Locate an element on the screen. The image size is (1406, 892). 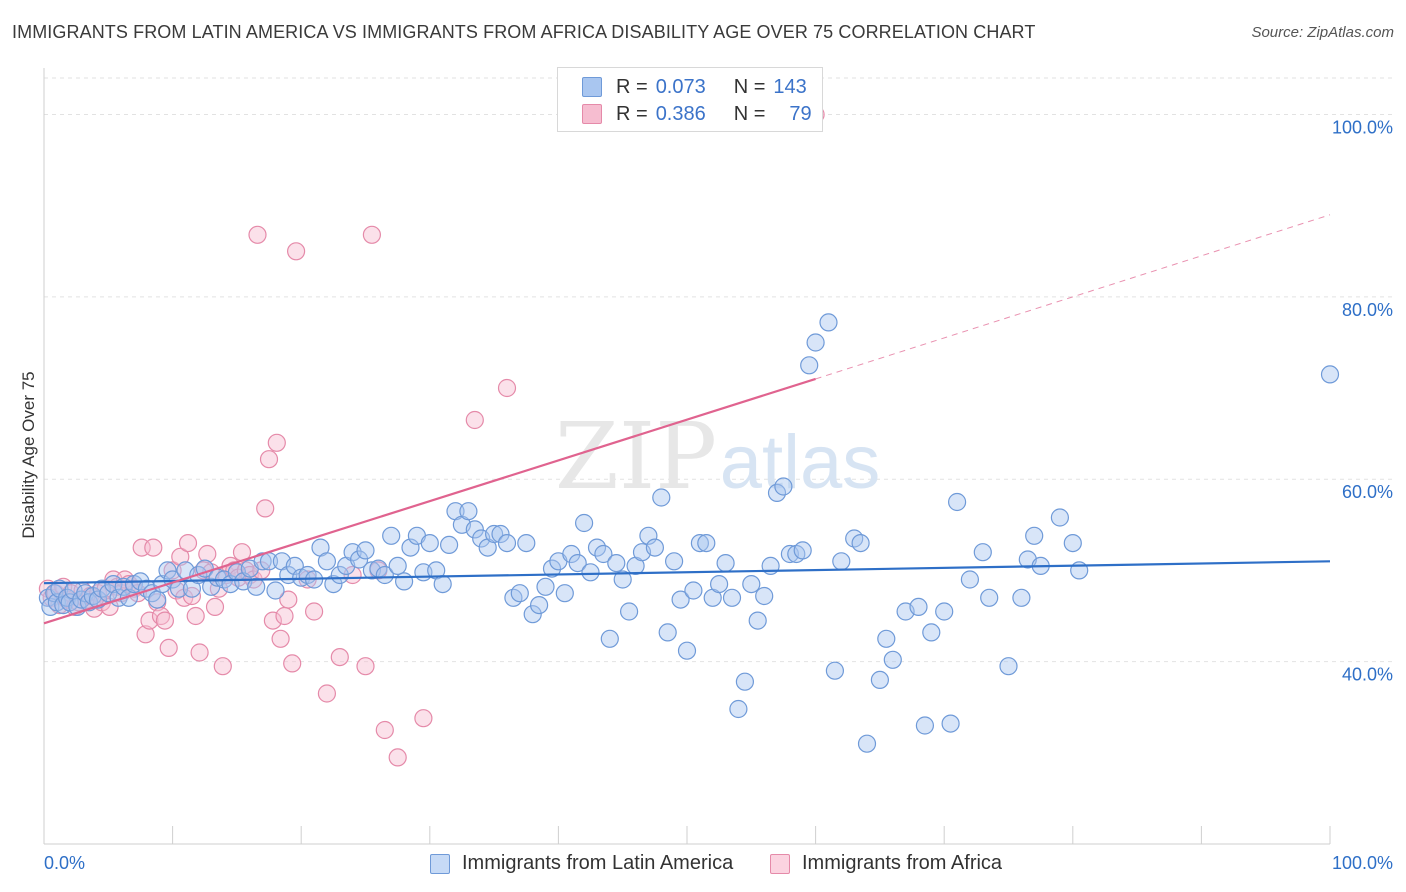
y-tick-label: 60.0% is located at coordinates (1367, 492).